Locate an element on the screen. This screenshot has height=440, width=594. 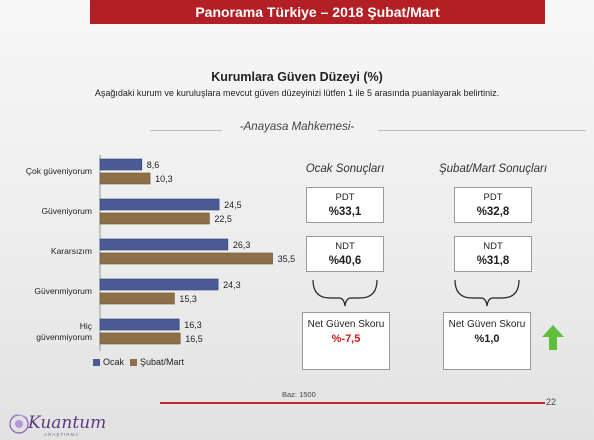
up-arrow-icon is located at coordinates (553, 337).